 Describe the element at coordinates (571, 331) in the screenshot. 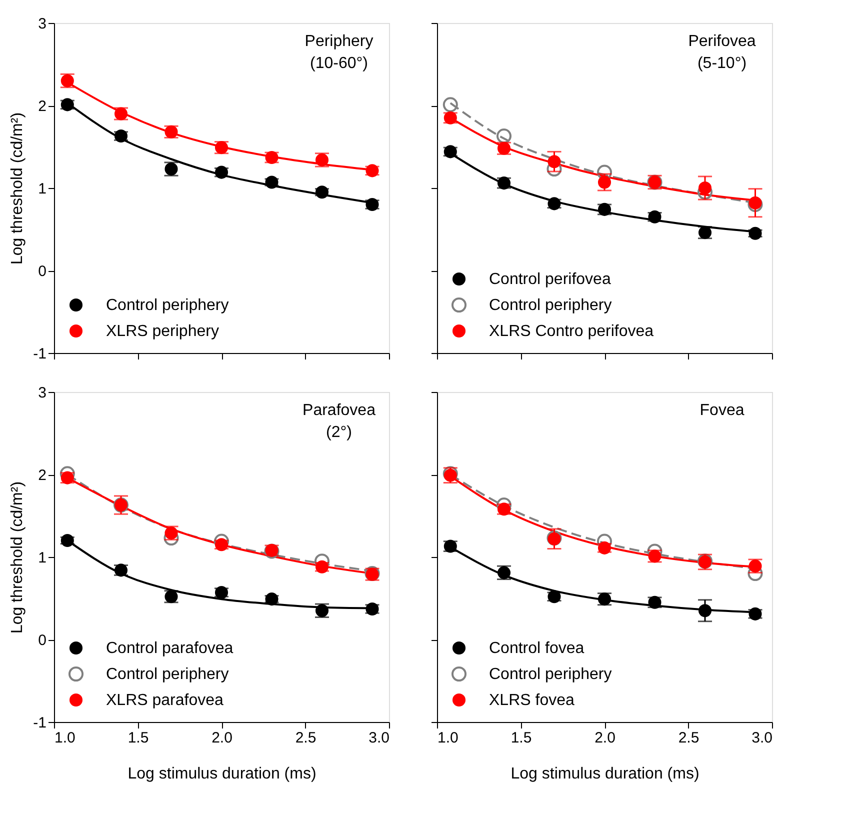

I see `legend-label: XLRS Contro perifovea` at that location.